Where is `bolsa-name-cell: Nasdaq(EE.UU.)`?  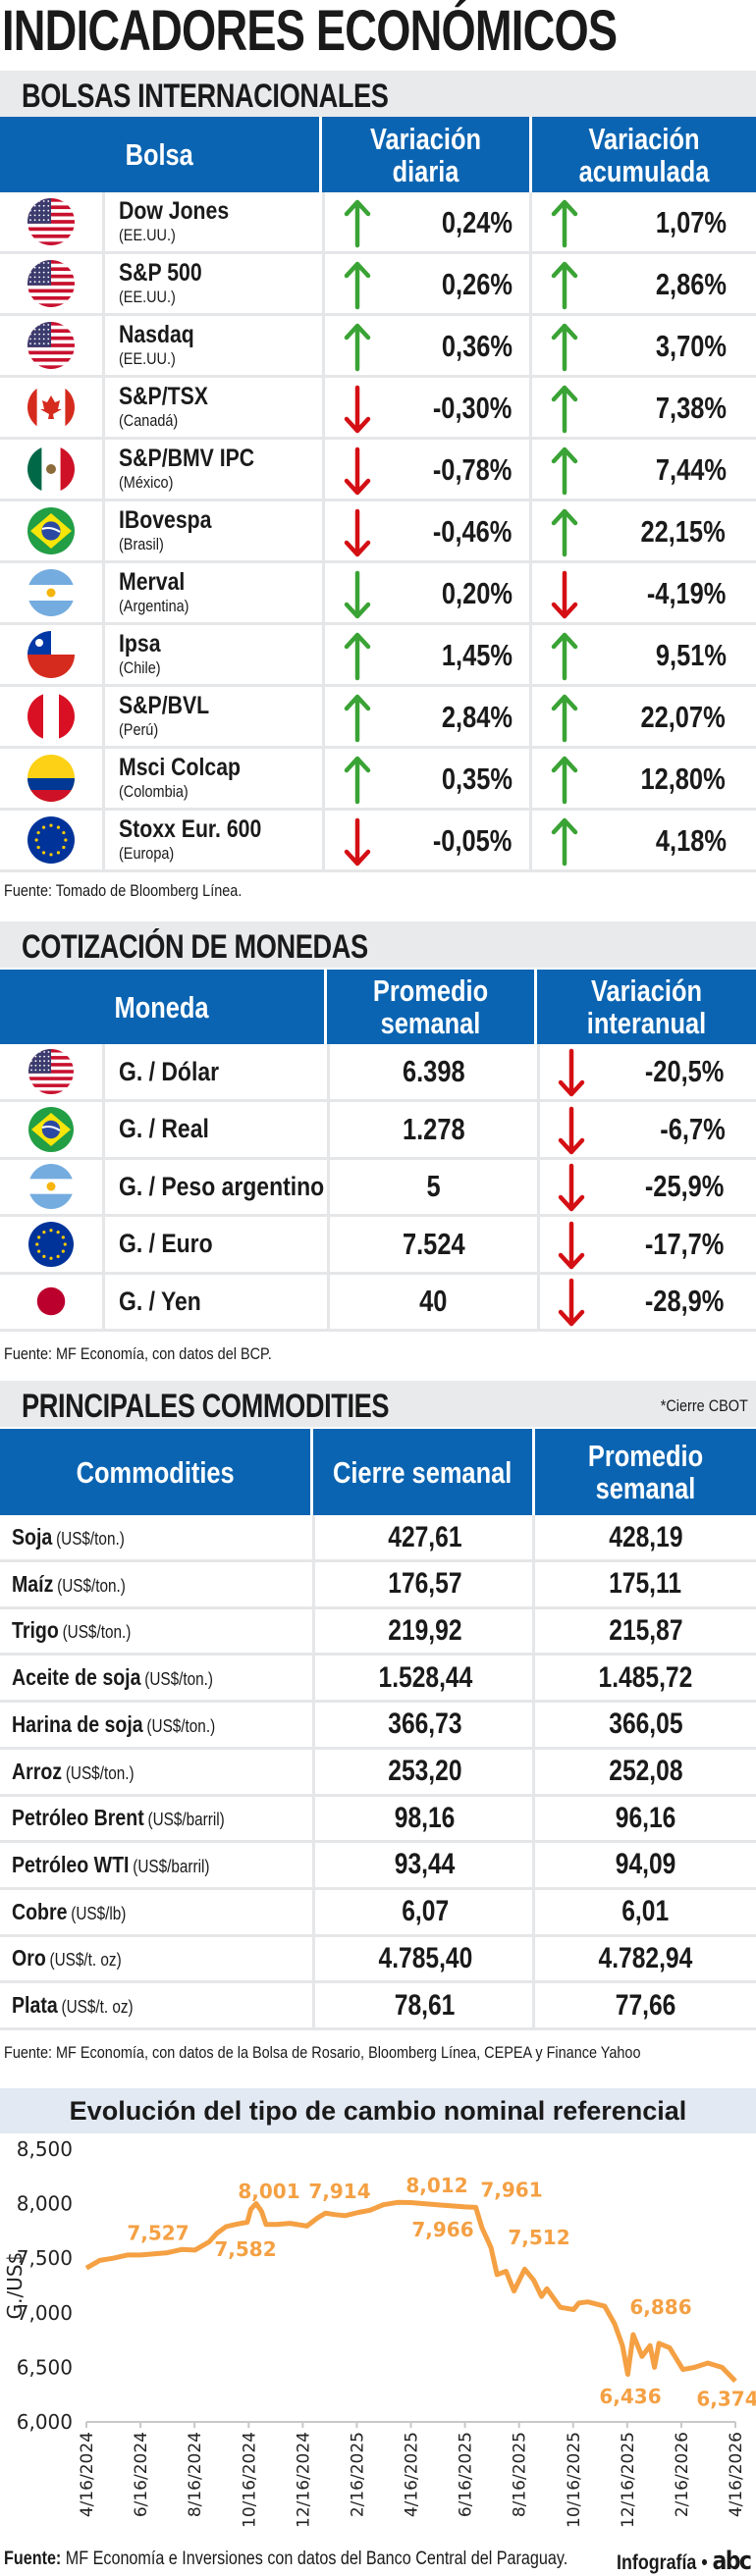 bolsa-name-cell: Nasdaq(EE.UU.) is located at coordinates (212, 345).